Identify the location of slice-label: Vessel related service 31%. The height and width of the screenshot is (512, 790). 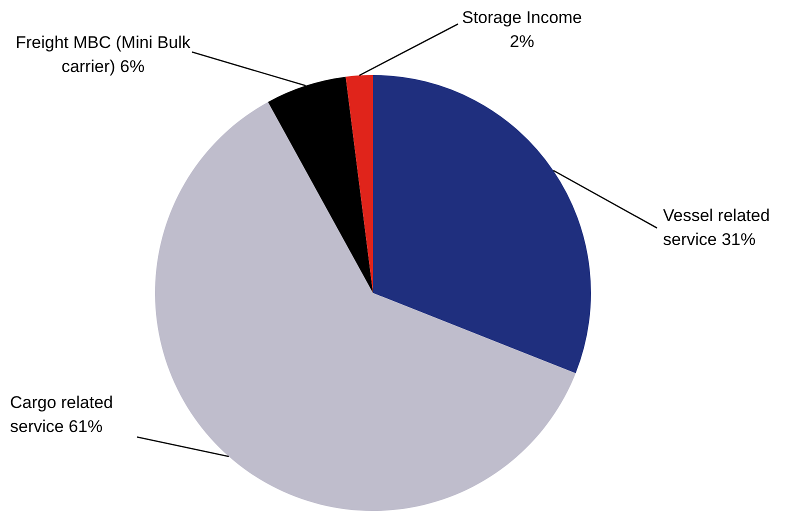
(716, 228).